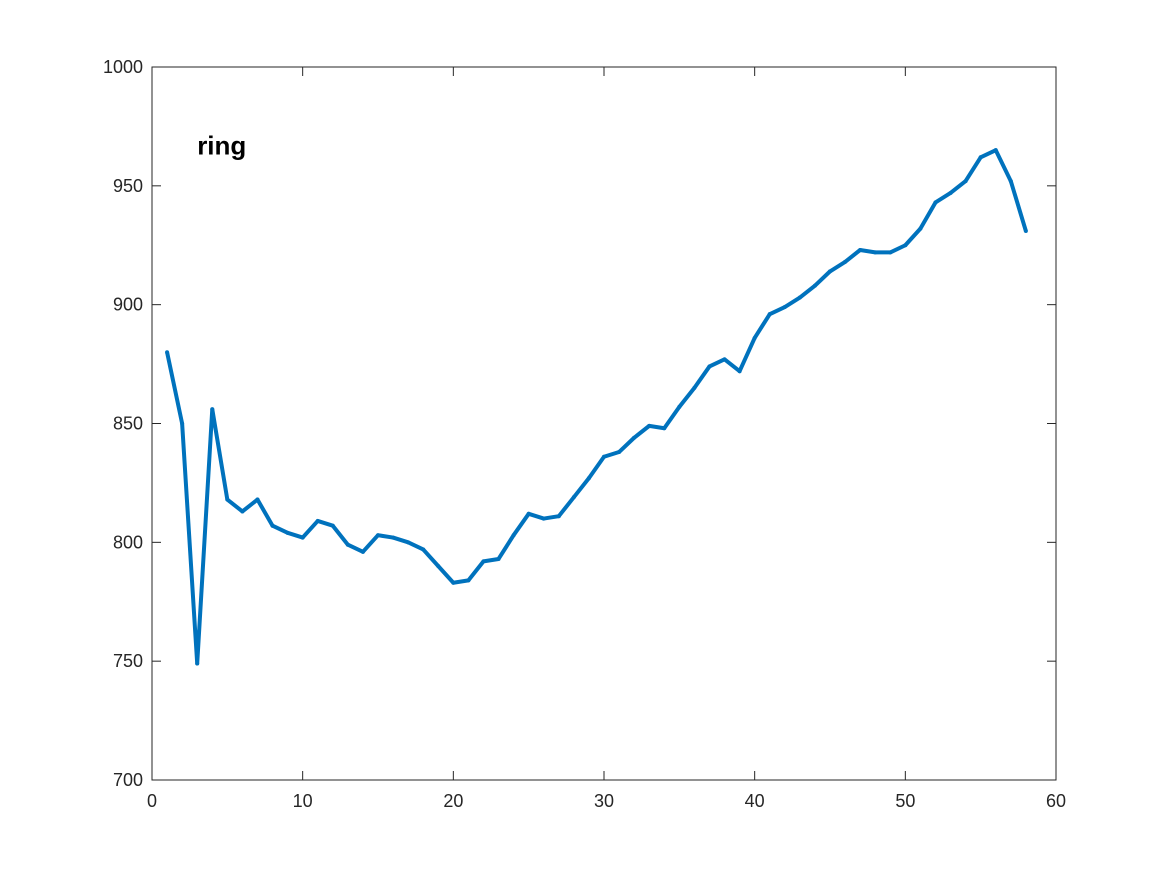  Describe the element at coordinates (303, 801) in the screenshot. I see `x-tick-label: 10` at that location.